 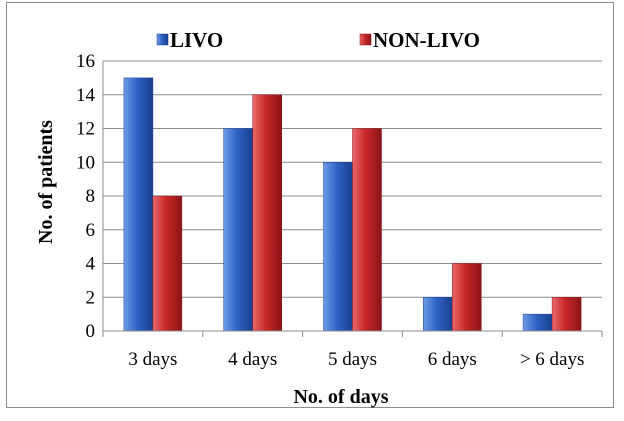 What do you see at coordinates (91, 264) in the screenshot?
I see `y-tick-label: 4` at bounding box center [91, 264].